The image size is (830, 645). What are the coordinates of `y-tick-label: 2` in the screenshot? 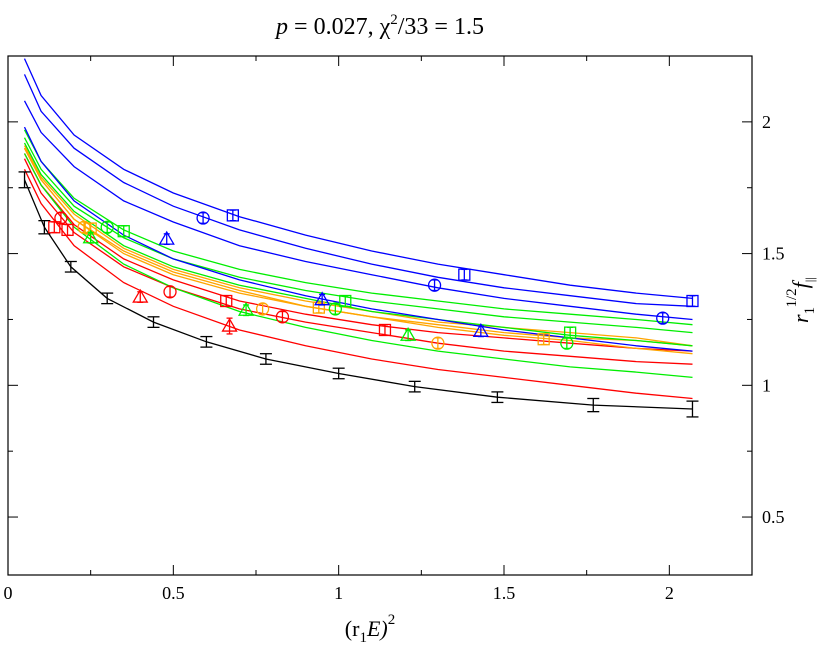 It's located at (766, 122).